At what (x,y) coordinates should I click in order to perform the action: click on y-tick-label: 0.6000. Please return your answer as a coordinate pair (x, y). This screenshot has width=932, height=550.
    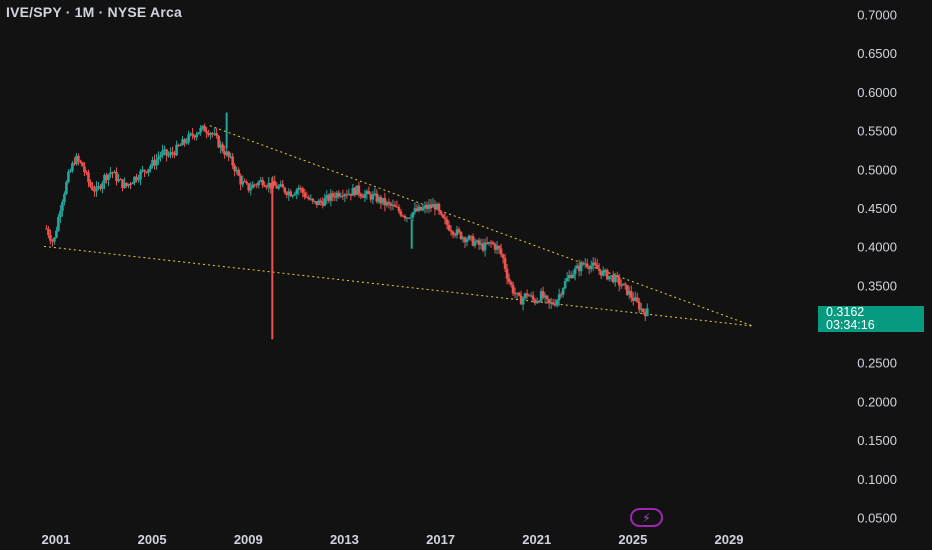
    Looking at the image, I should click on (877, 92).